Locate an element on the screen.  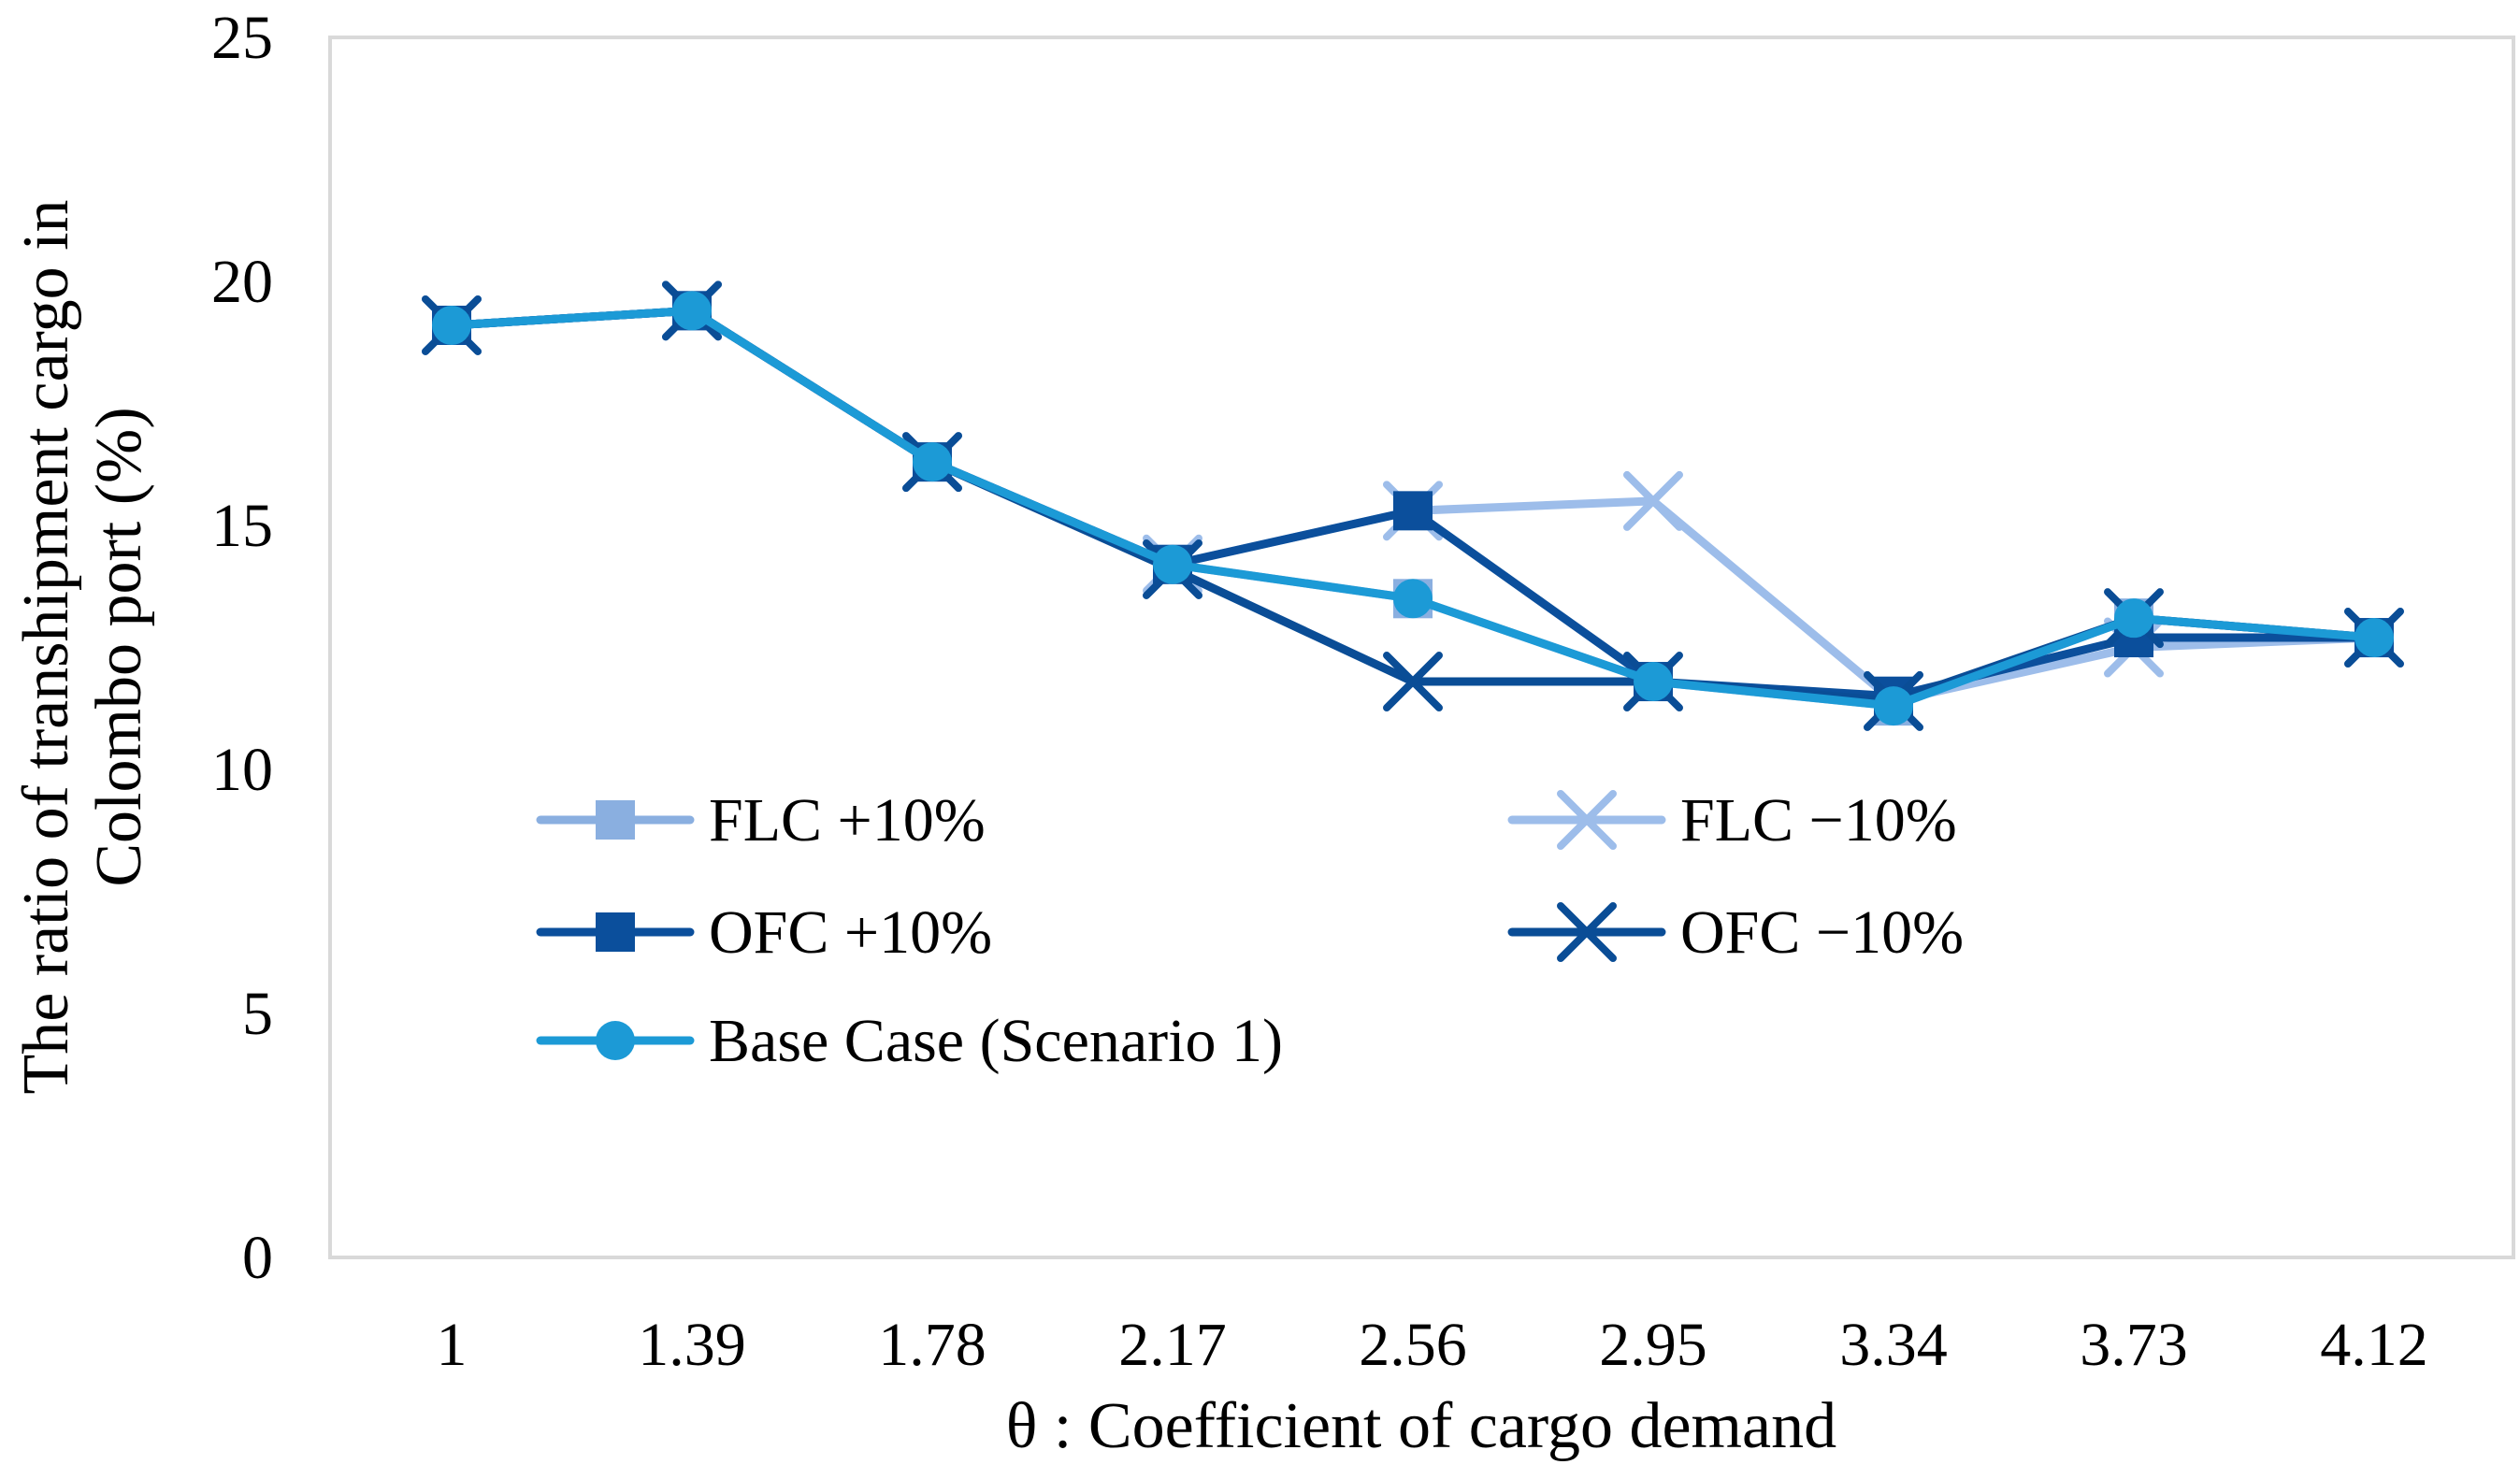
legend-entry: Base Case (Scenario 1) is located at coordinates (909, 1041).